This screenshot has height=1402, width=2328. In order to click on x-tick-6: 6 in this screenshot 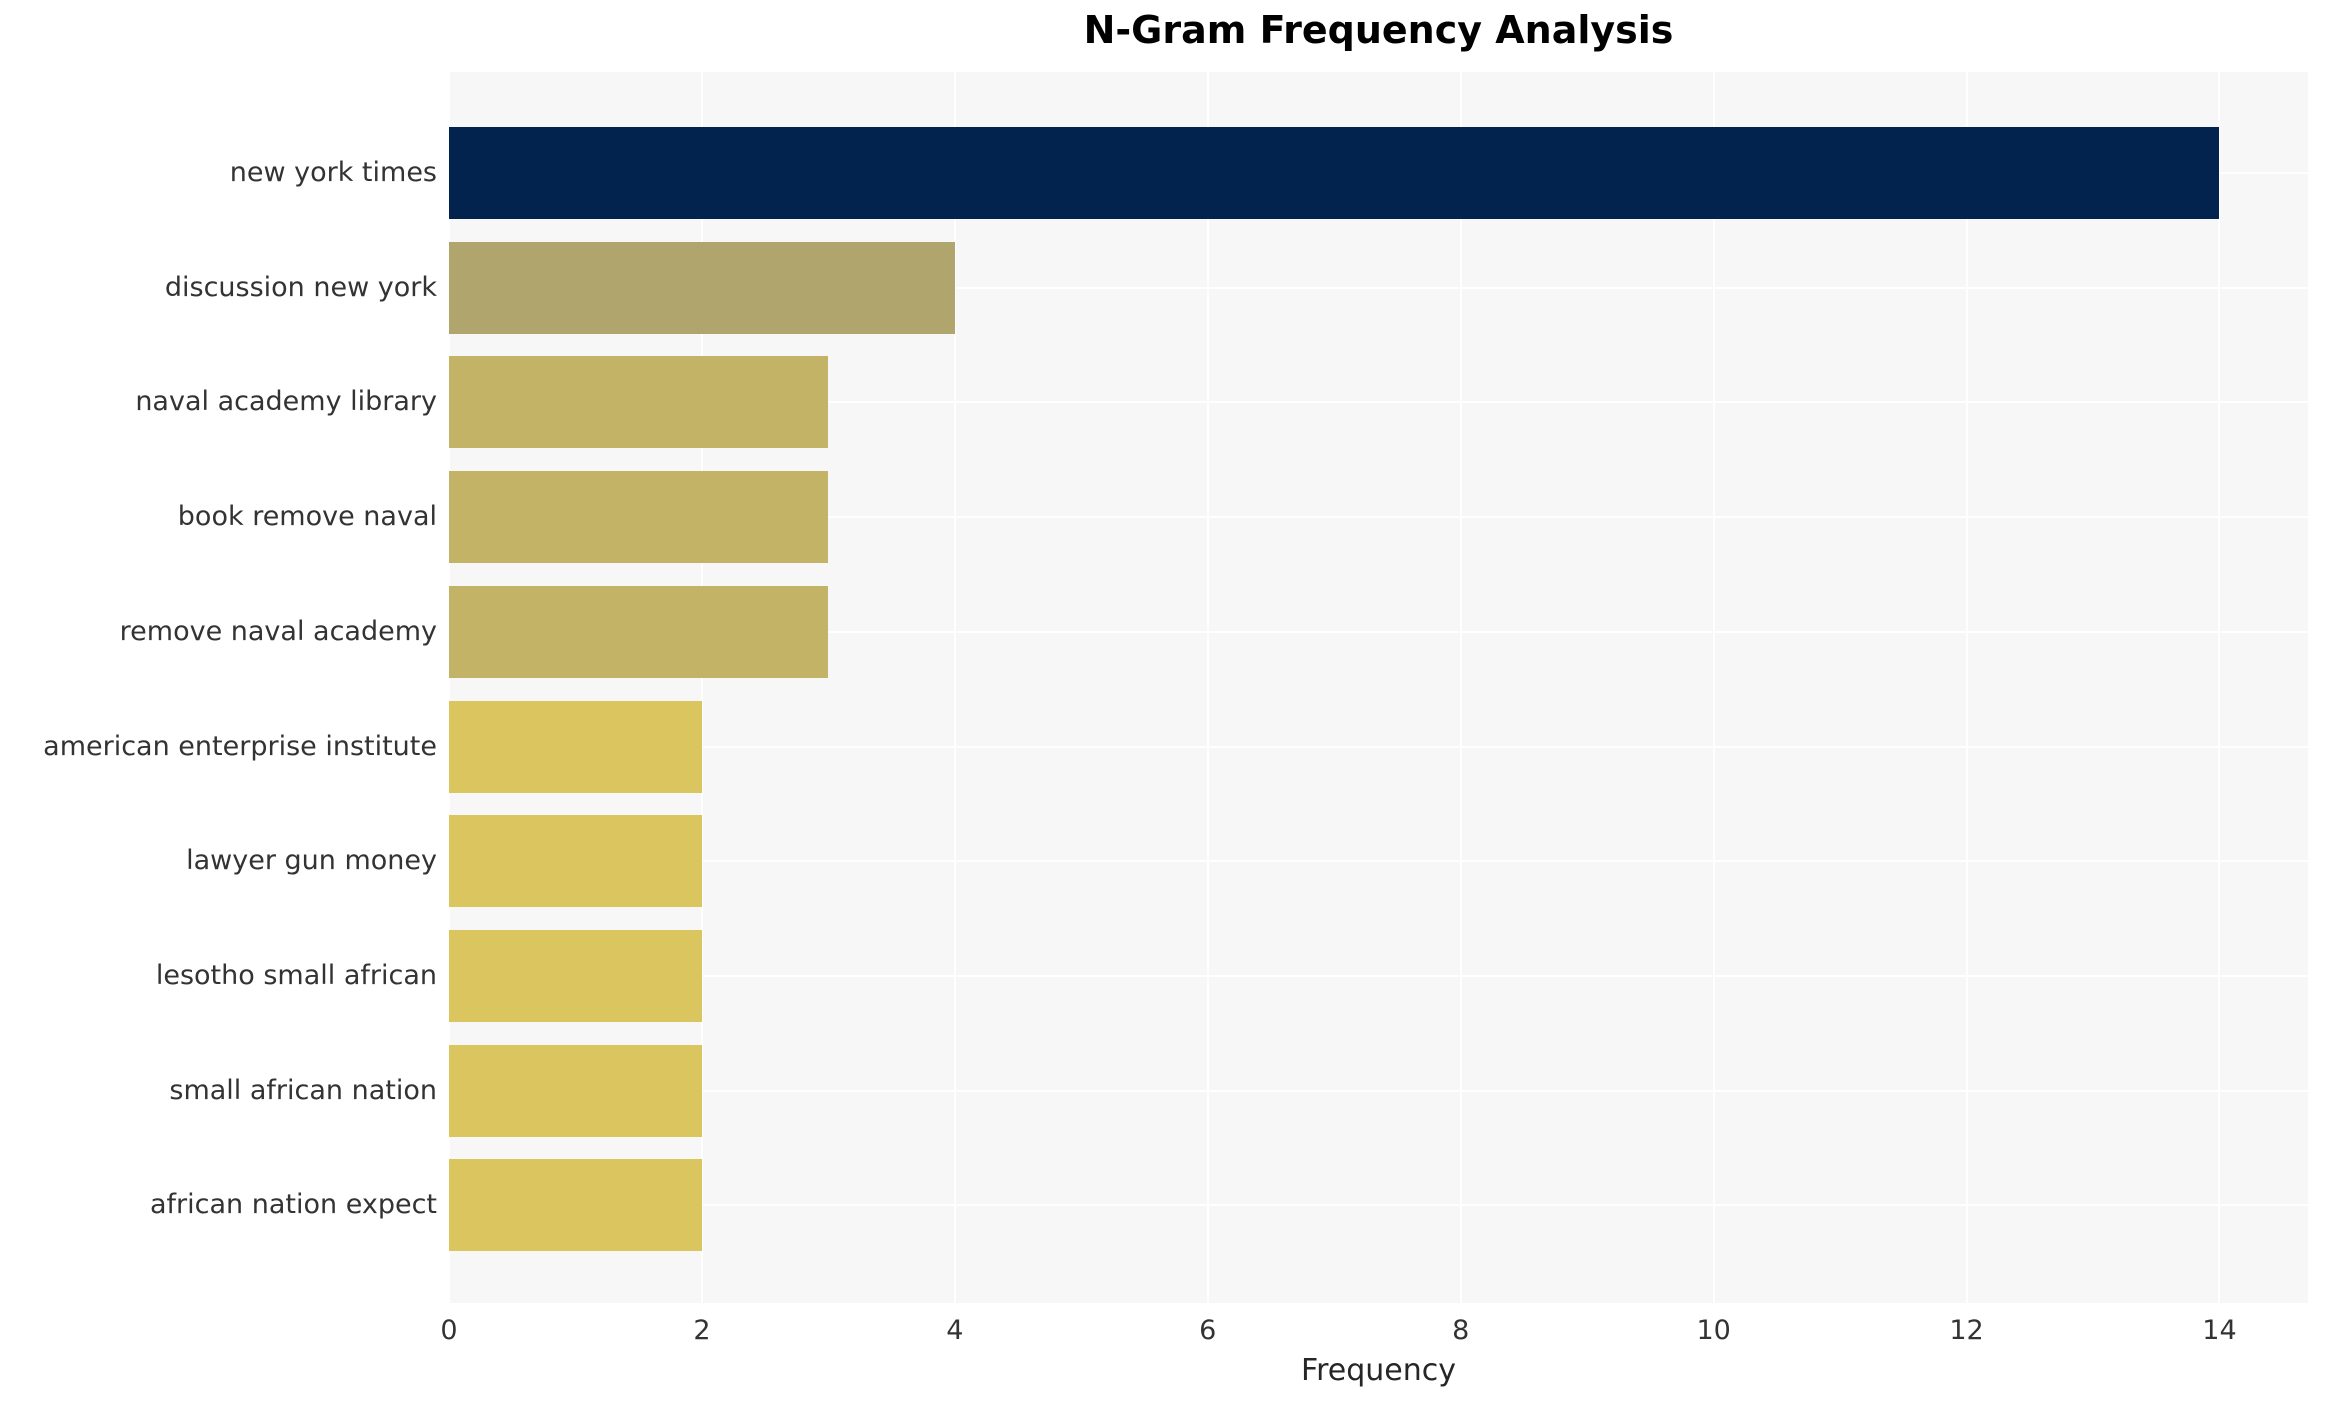, I will do `click(1208, 1330)`.